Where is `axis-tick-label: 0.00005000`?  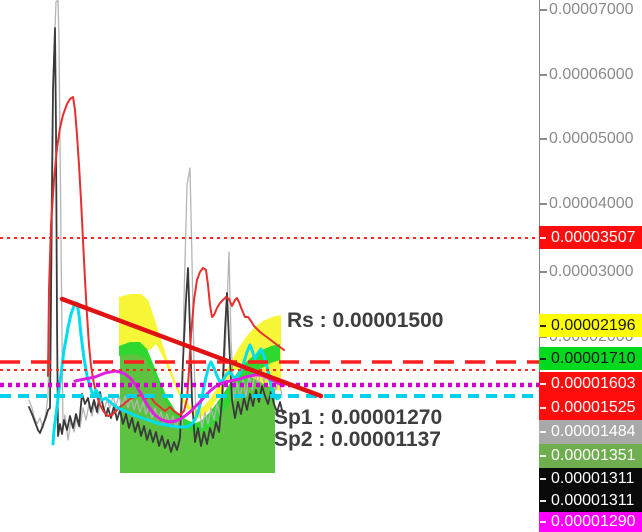
axis-tick-label: 0.00005000 is located at coordinates (591, 138).